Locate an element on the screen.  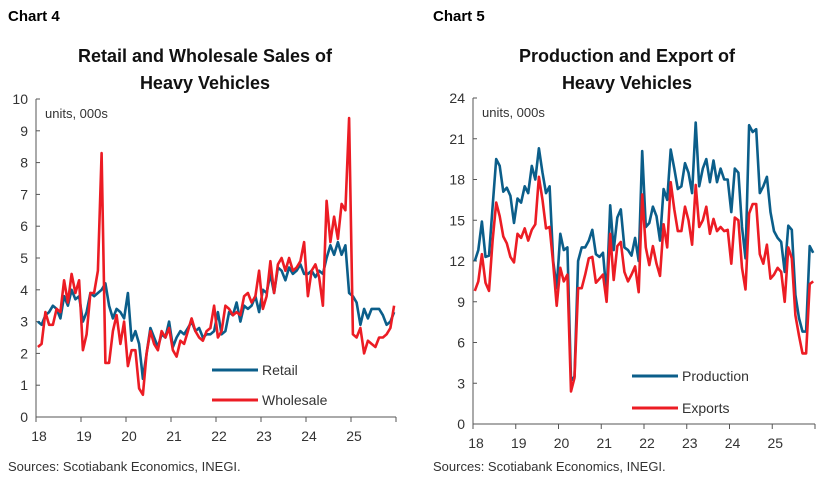
y-tick-label: 1 is located at coordinates (24, 385).